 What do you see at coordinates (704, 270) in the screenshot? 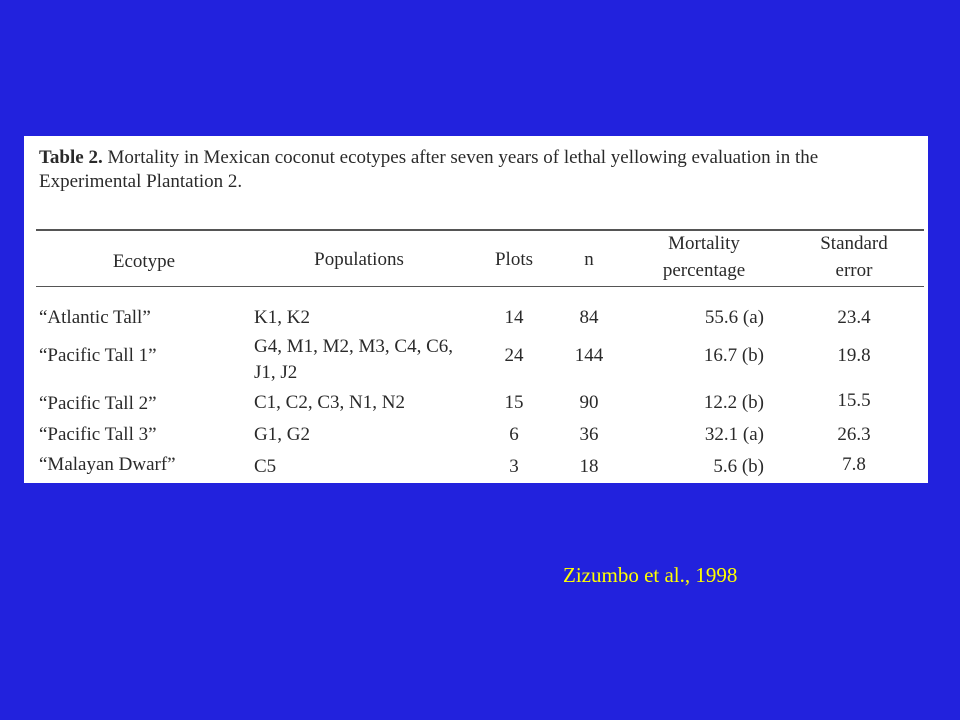
I see `header-mortality-line2: percentage` at bounding box center [704, 270].